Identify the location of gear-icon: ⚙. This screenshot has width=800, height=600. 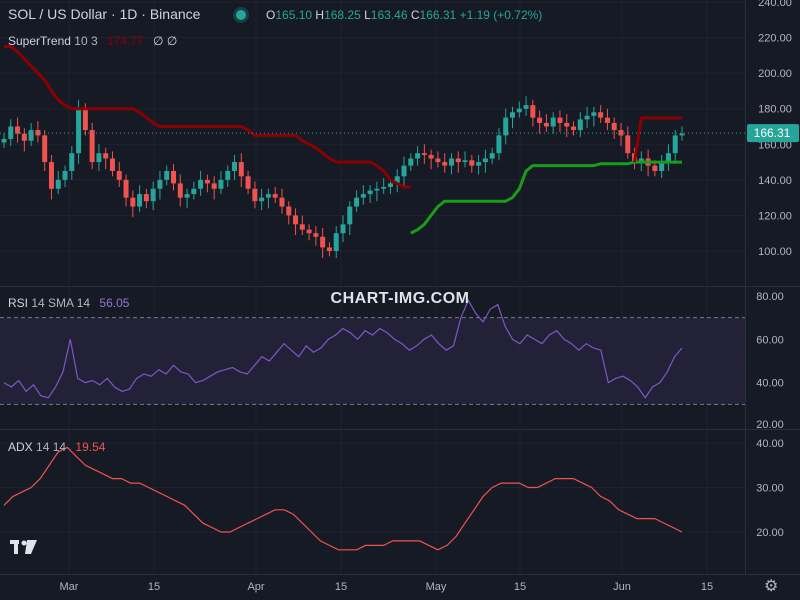
(771, 586).